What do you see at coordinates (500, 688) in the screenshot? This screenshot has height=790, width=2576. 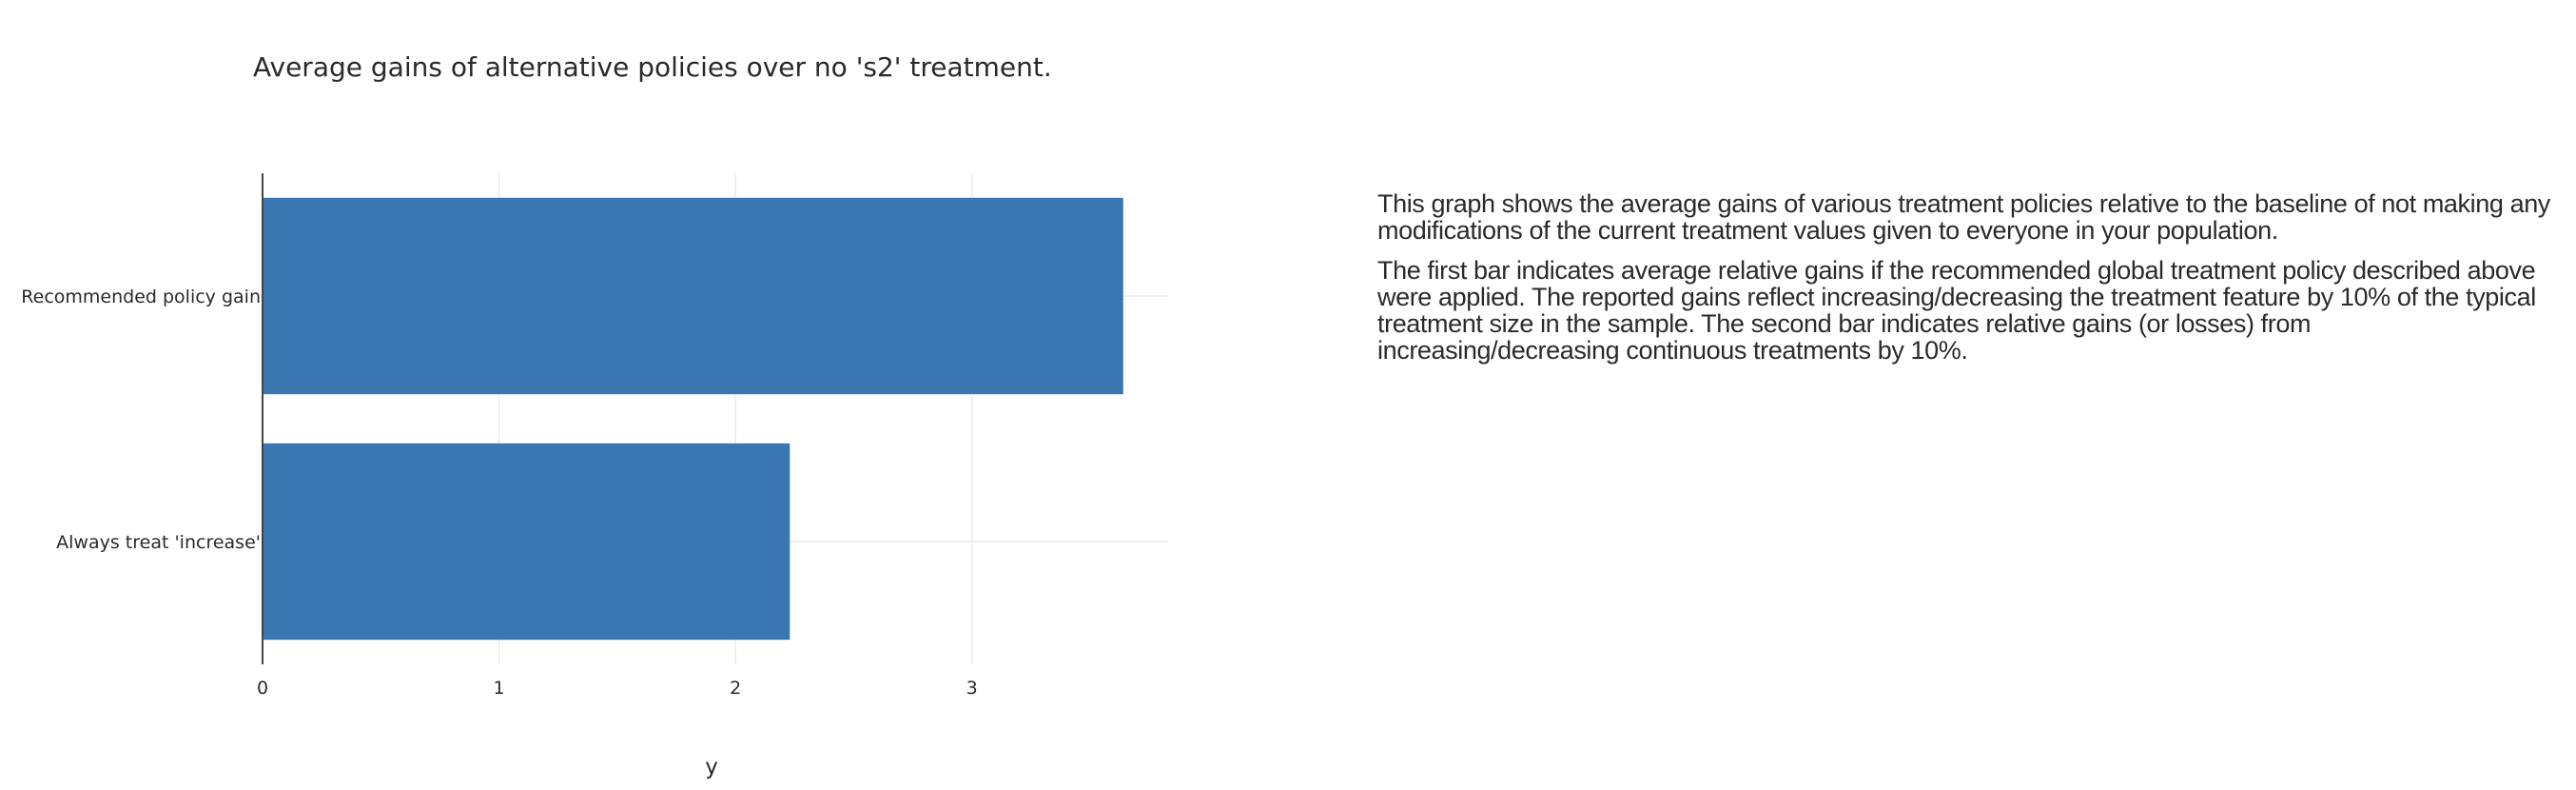 I see `x-tick-label-1: 1` at bounding box center [500, 688].